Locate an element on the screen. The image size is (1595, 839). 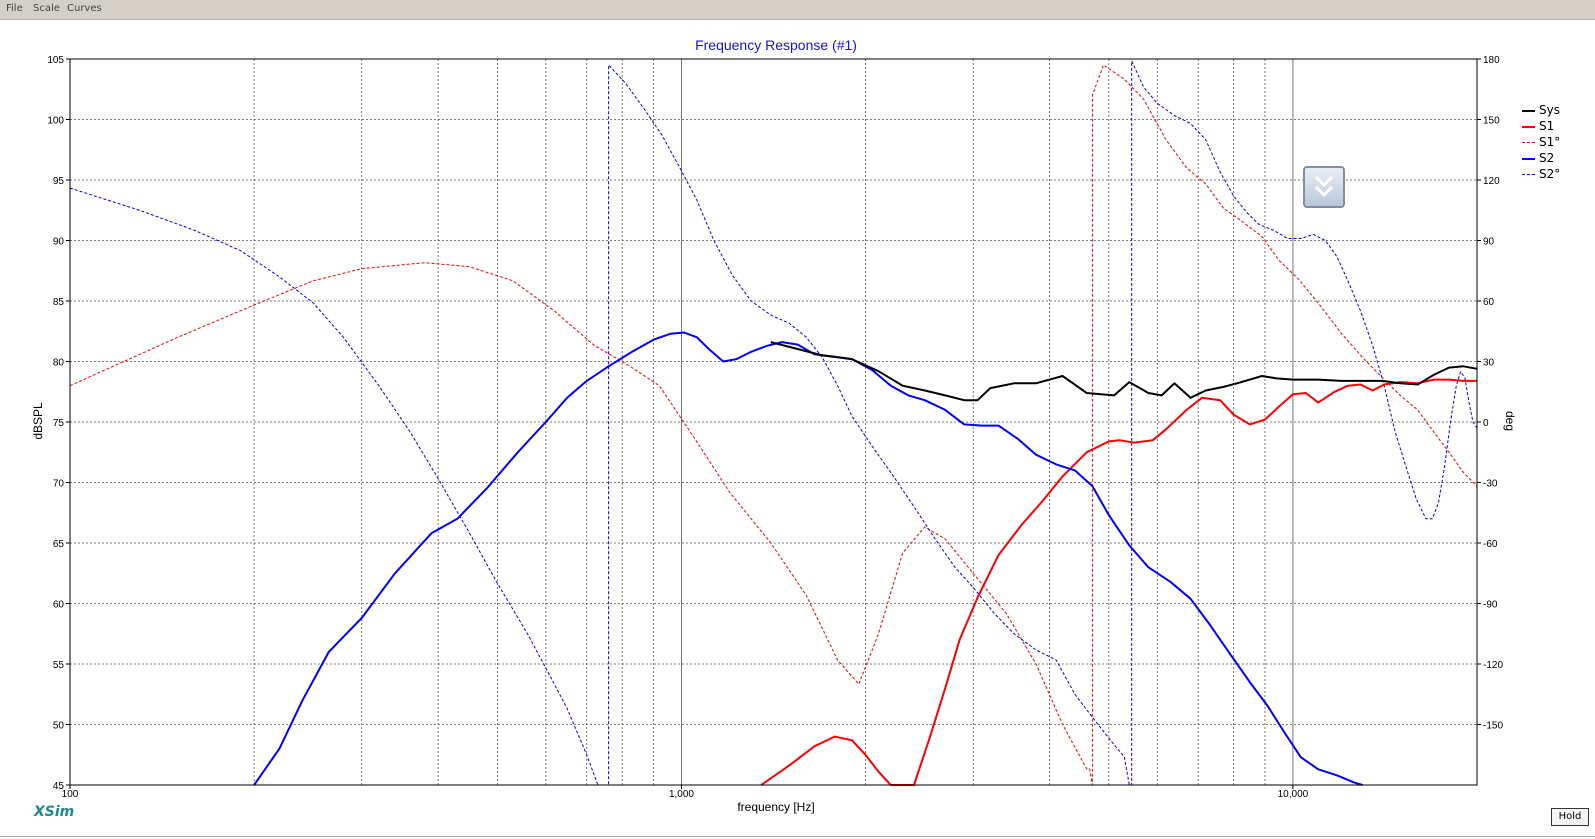
legend-label-sys: Sys is located at coordinates (1549, 110).